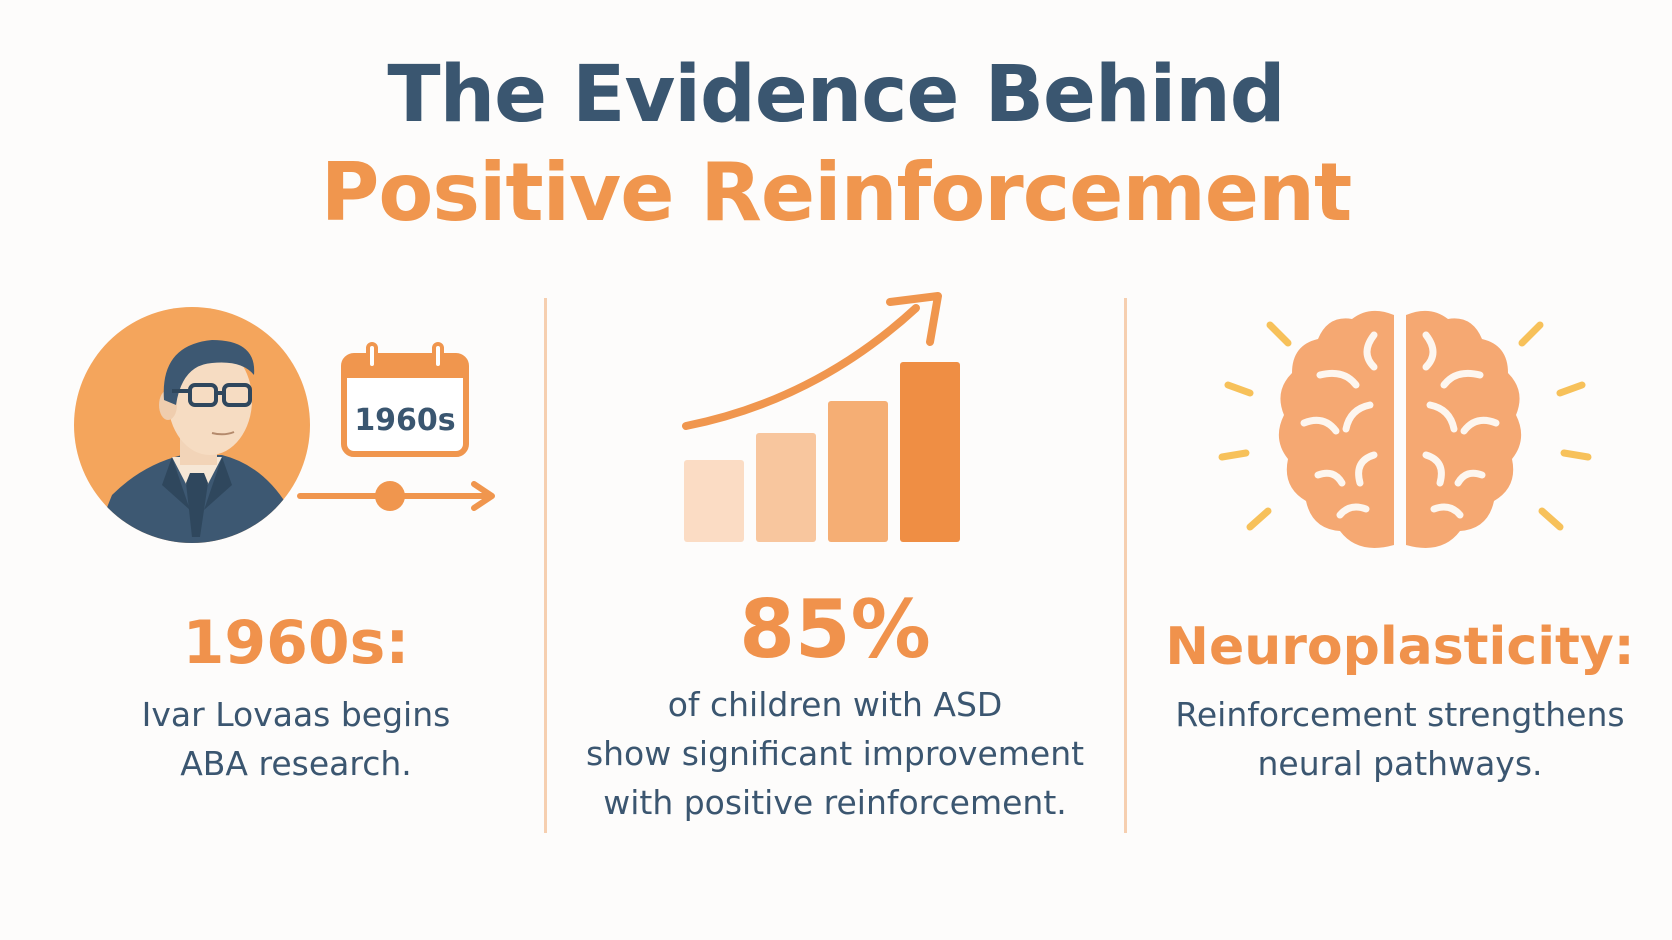 Image resolution: width=1672 pixels, height=940 pixels. What do you see at coordinates (404, 420) in the screenshot?
I see `calendar-label: 1960s` at bounding box center [404, 420].